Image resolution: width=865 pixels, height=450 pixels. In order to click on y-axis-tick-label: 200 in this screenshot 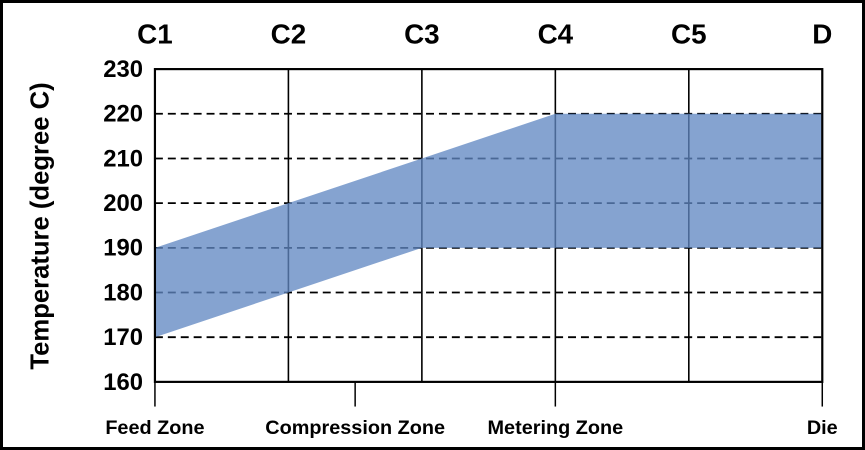, I will do `click(123, 203)`.